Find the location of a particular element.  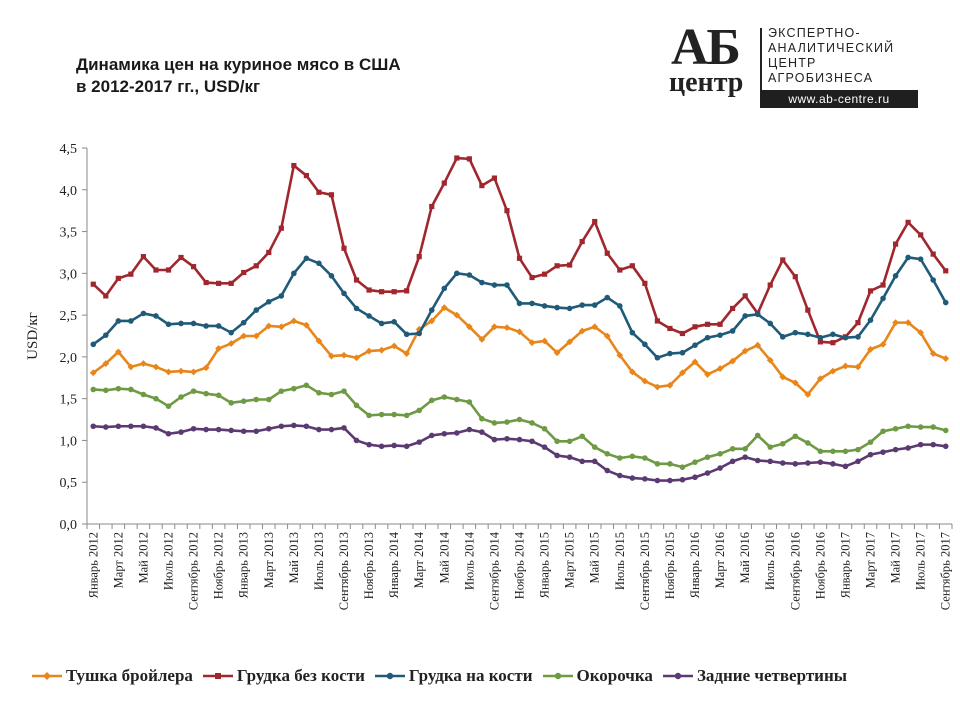

x-tick-label: Май 2016 is located at coordinates (745, 557).